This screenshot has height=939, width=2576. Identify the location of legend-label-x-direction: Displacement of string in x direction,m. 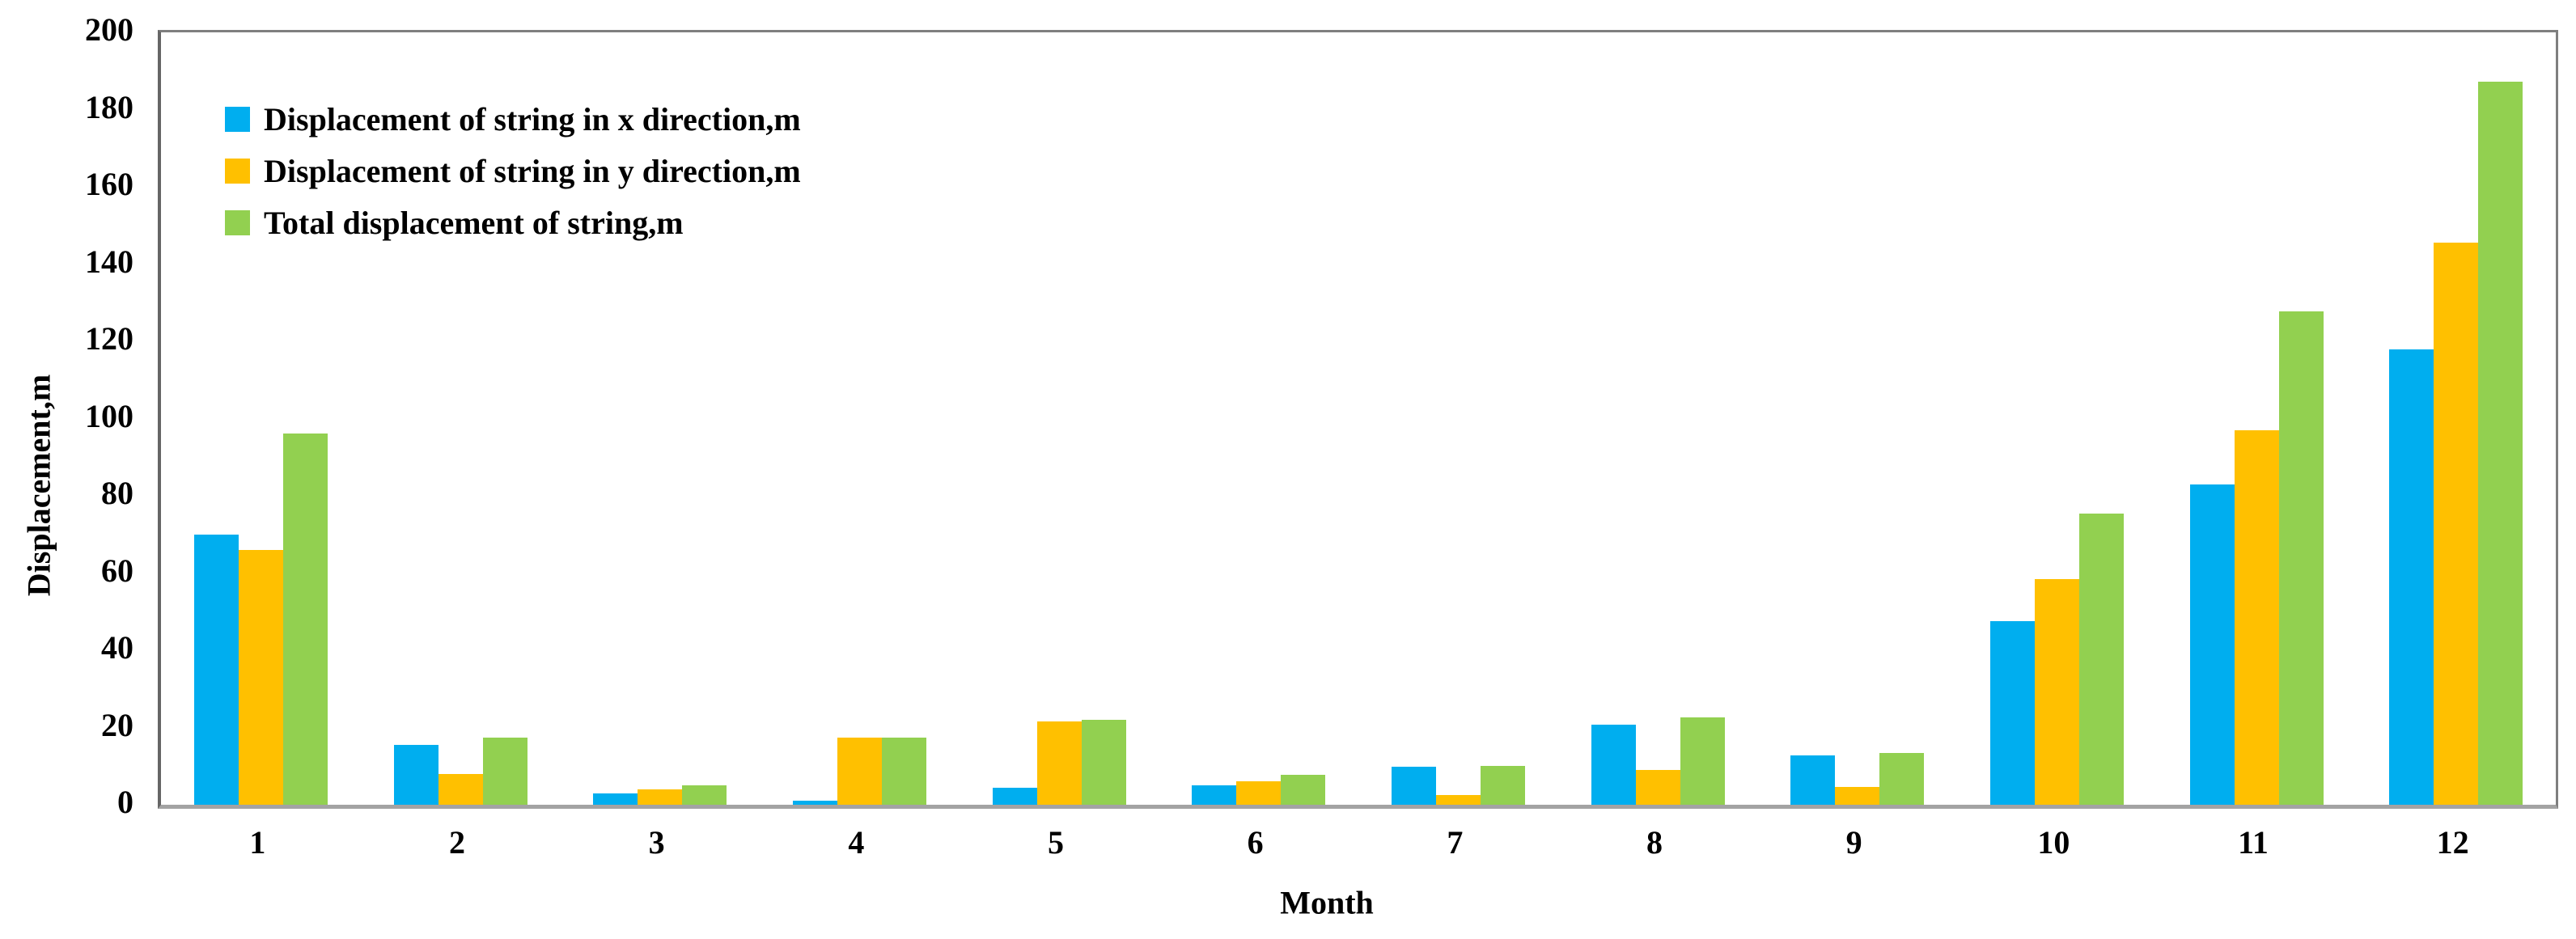
(532, 118).